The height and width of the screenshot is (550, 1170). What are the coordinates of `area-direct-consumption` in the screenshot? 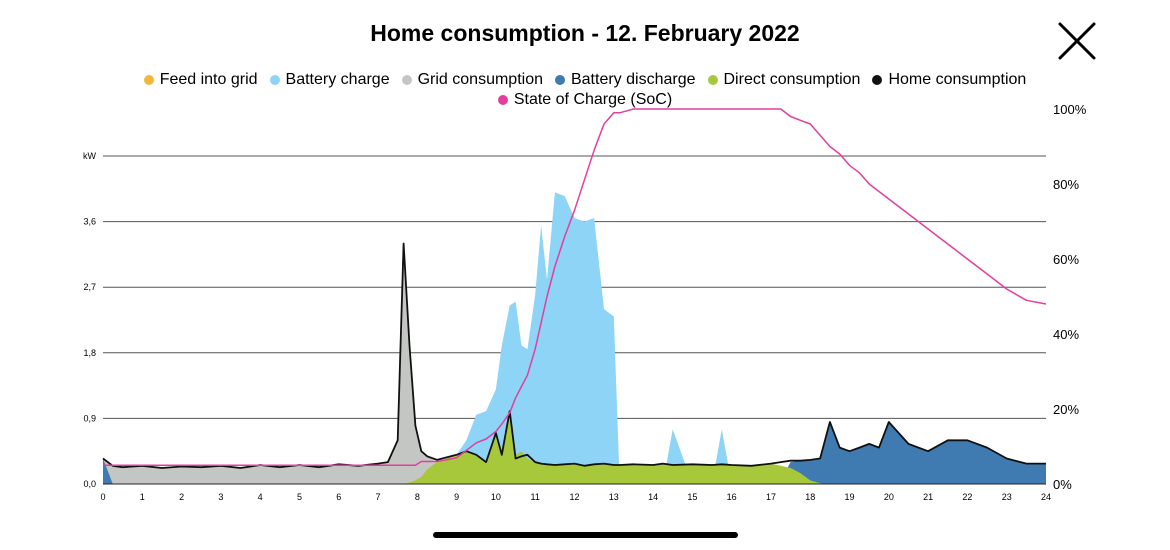 It's located at (574, 447).